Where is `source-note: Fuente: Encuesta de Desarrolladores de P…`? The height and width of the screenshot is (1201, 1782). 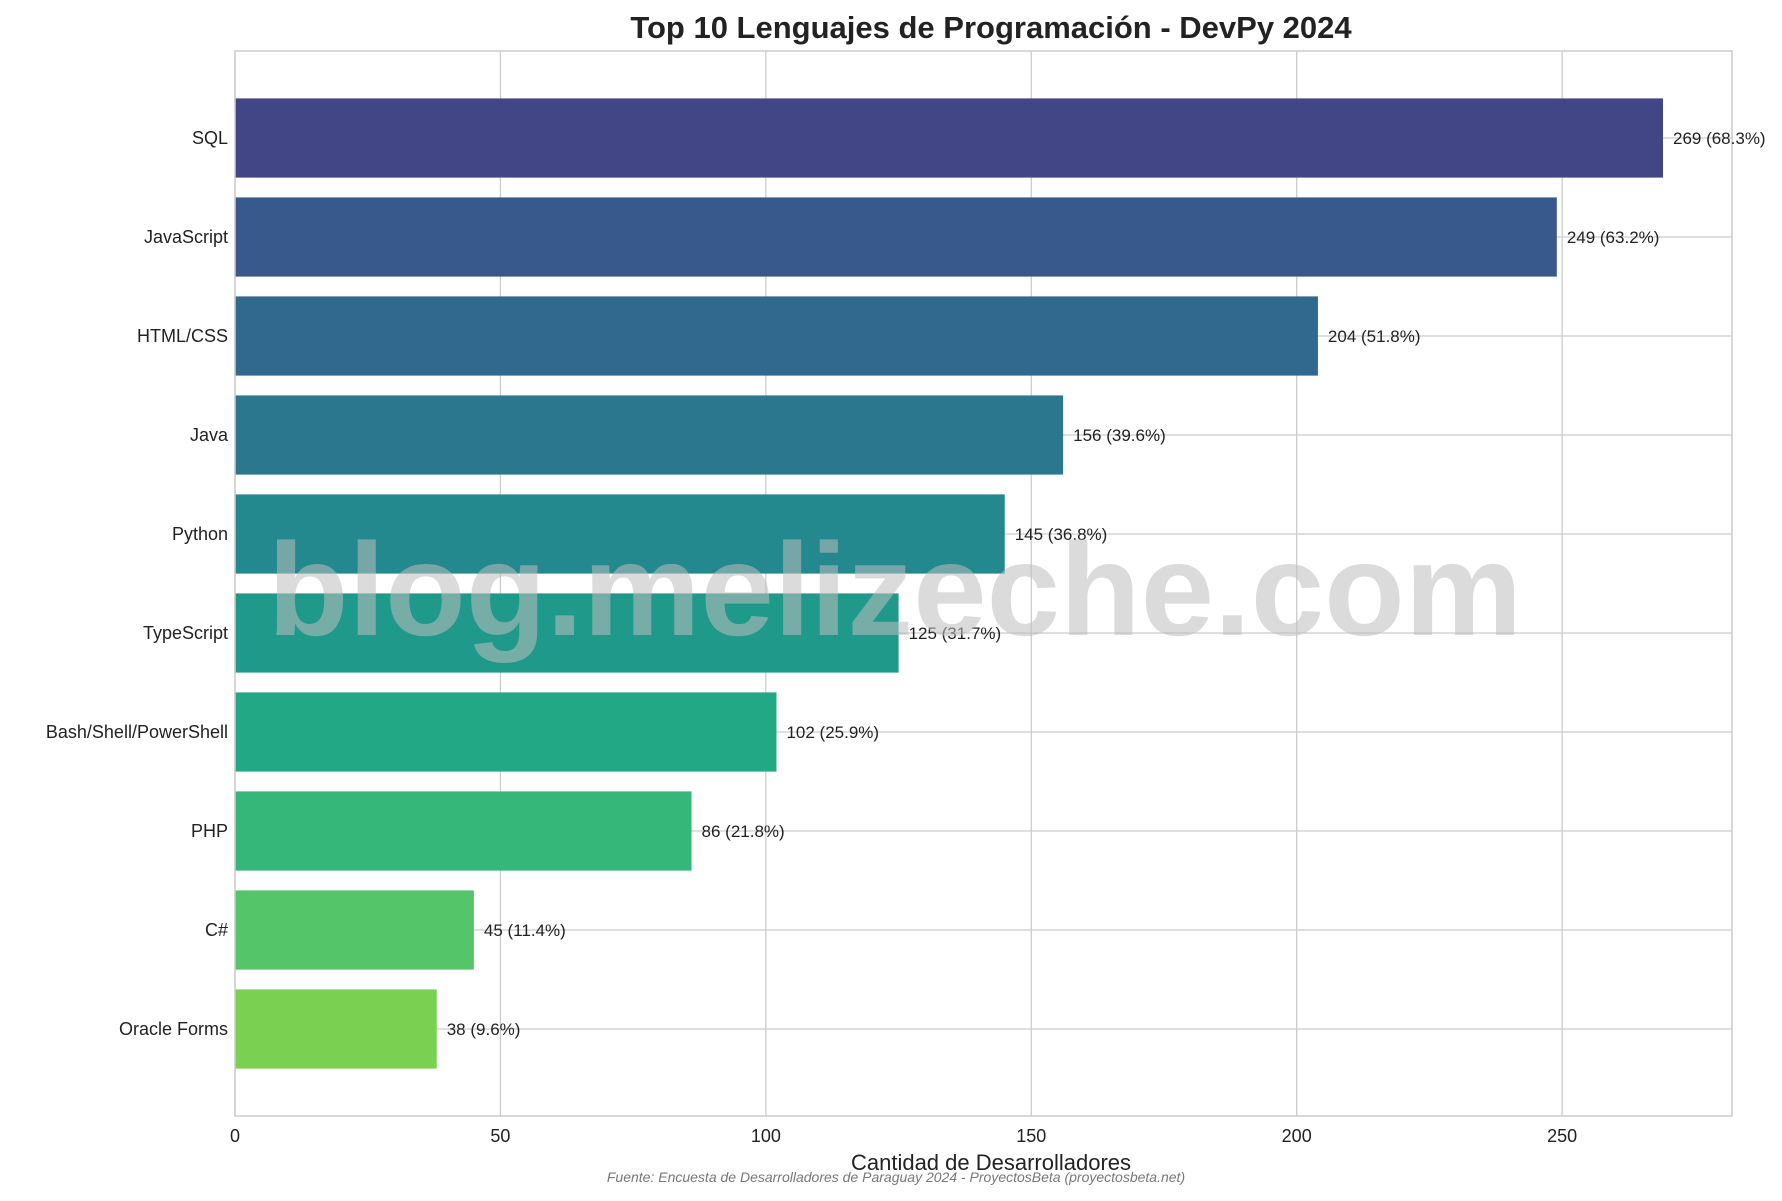 source-note: Fuente: Encuesta de Desarrolladores de P… is located at coordinates (896, 1177).